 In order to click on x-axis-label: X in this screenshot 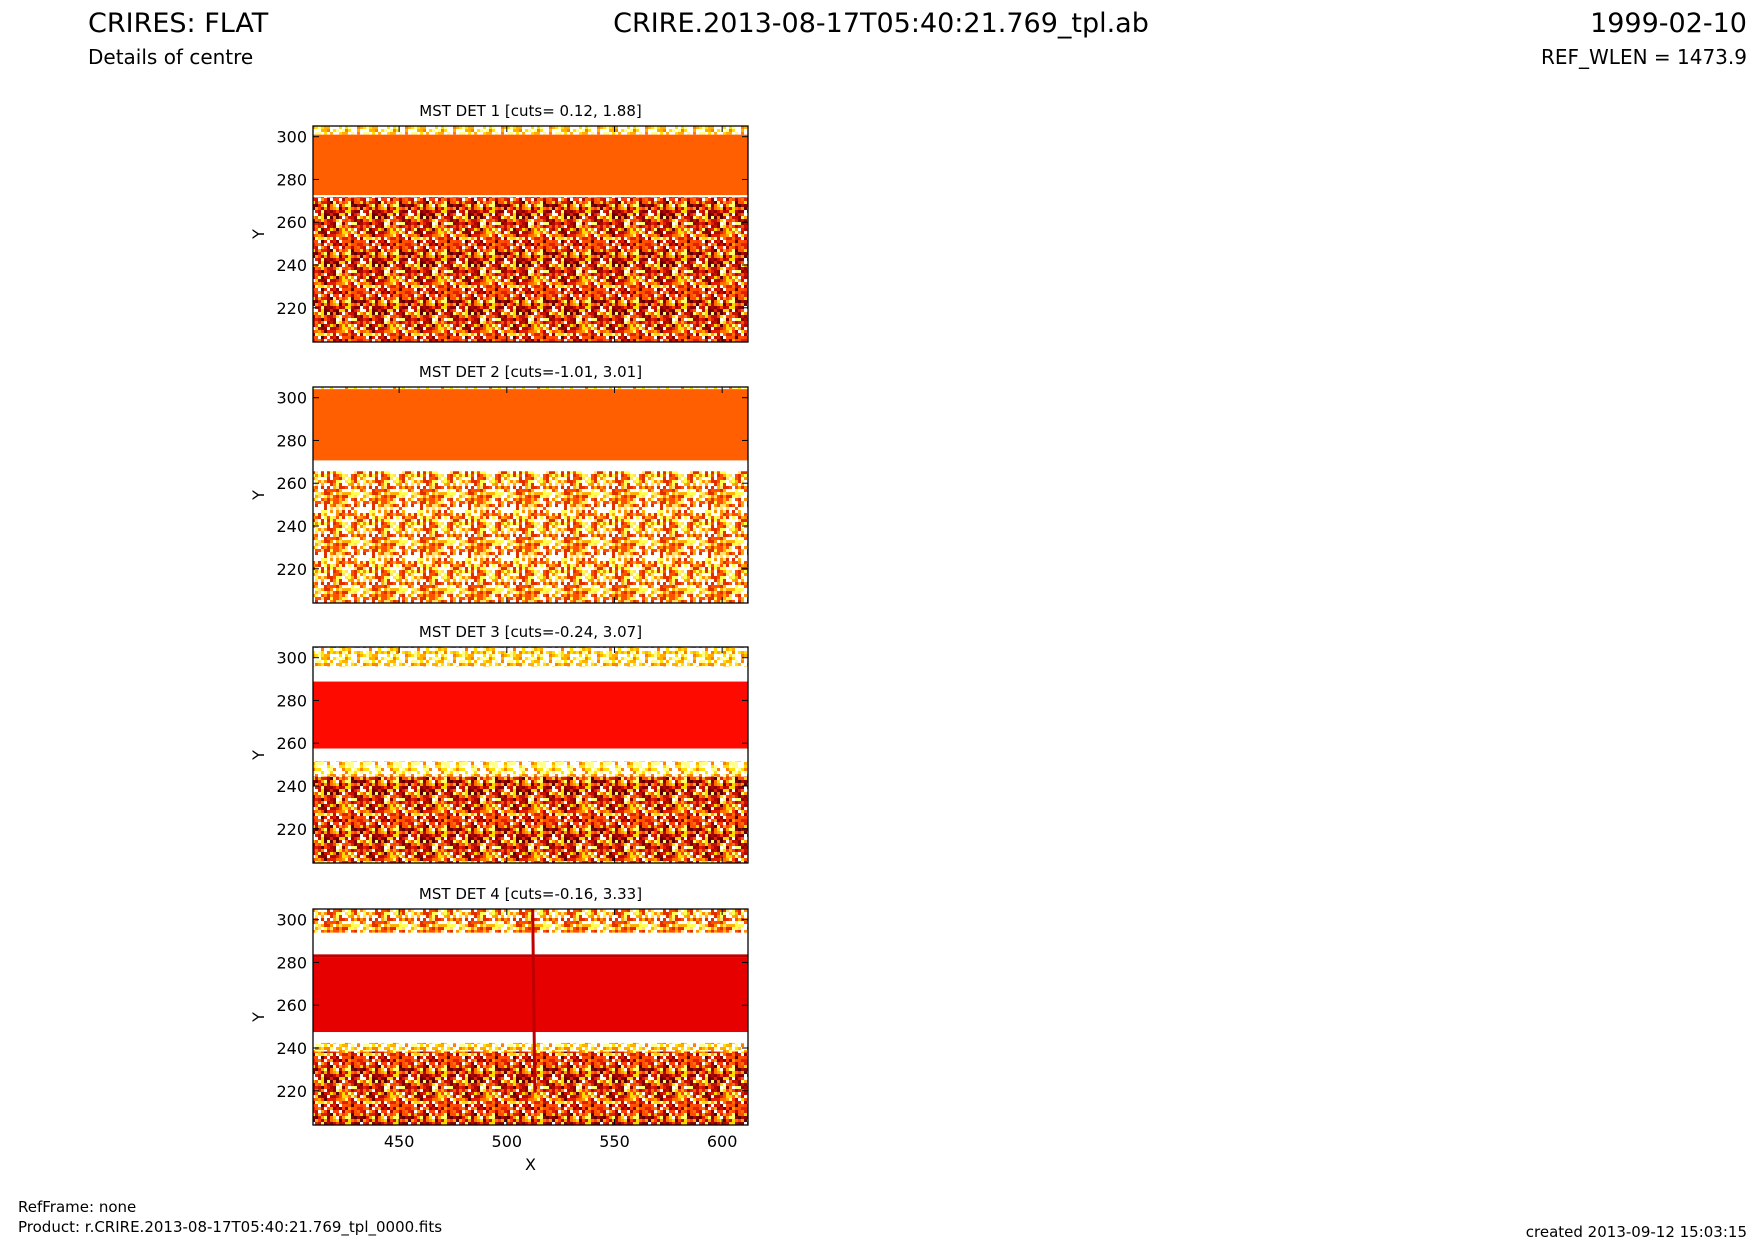, I will do `click(530, 1164)`.